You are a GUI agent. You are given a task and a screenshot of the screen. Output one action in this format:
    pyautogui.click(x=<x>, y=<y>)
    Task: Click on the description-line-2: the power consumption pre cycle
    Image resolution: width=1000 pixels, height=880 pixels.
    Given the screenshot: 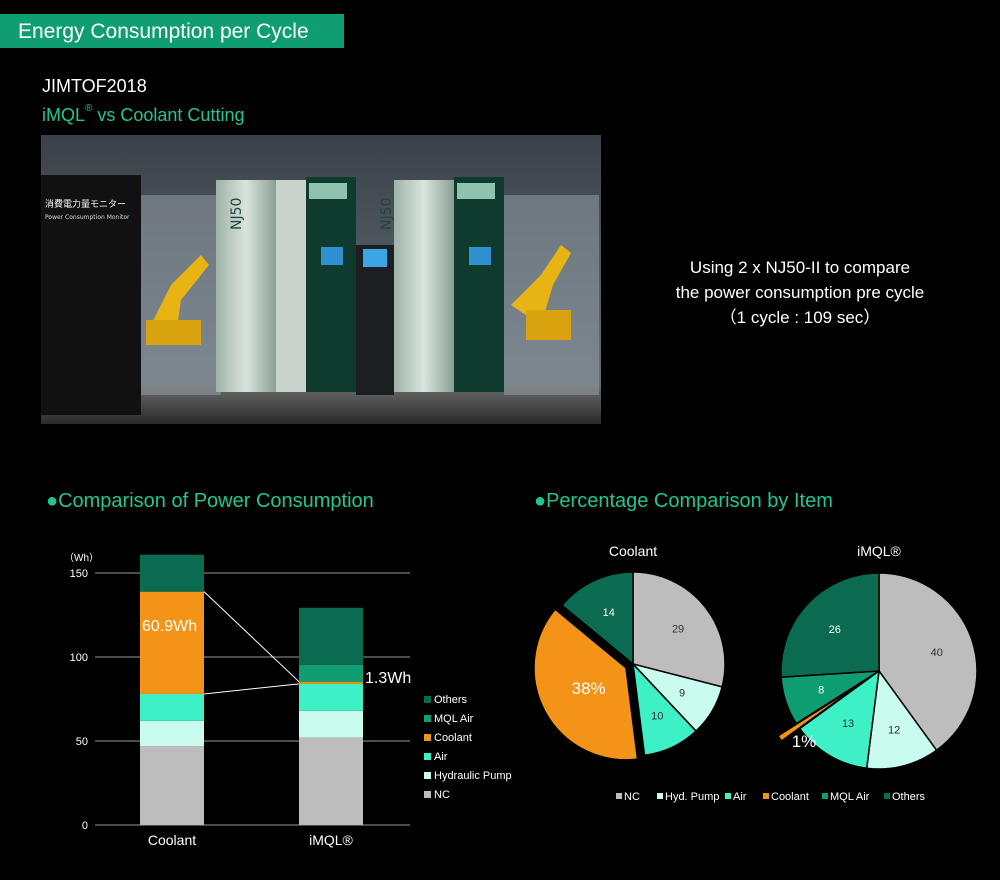 What is the action you would take?
    pyautogui.click(x=800, y=292)
    